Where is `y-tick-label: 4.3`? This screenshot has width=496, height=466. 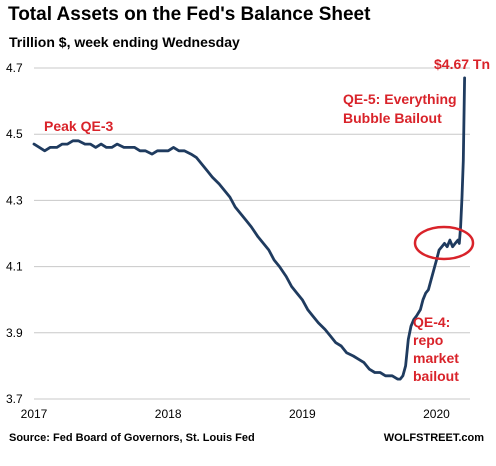 y-tick-label: 4.3 is located at coordinates (14, 200).